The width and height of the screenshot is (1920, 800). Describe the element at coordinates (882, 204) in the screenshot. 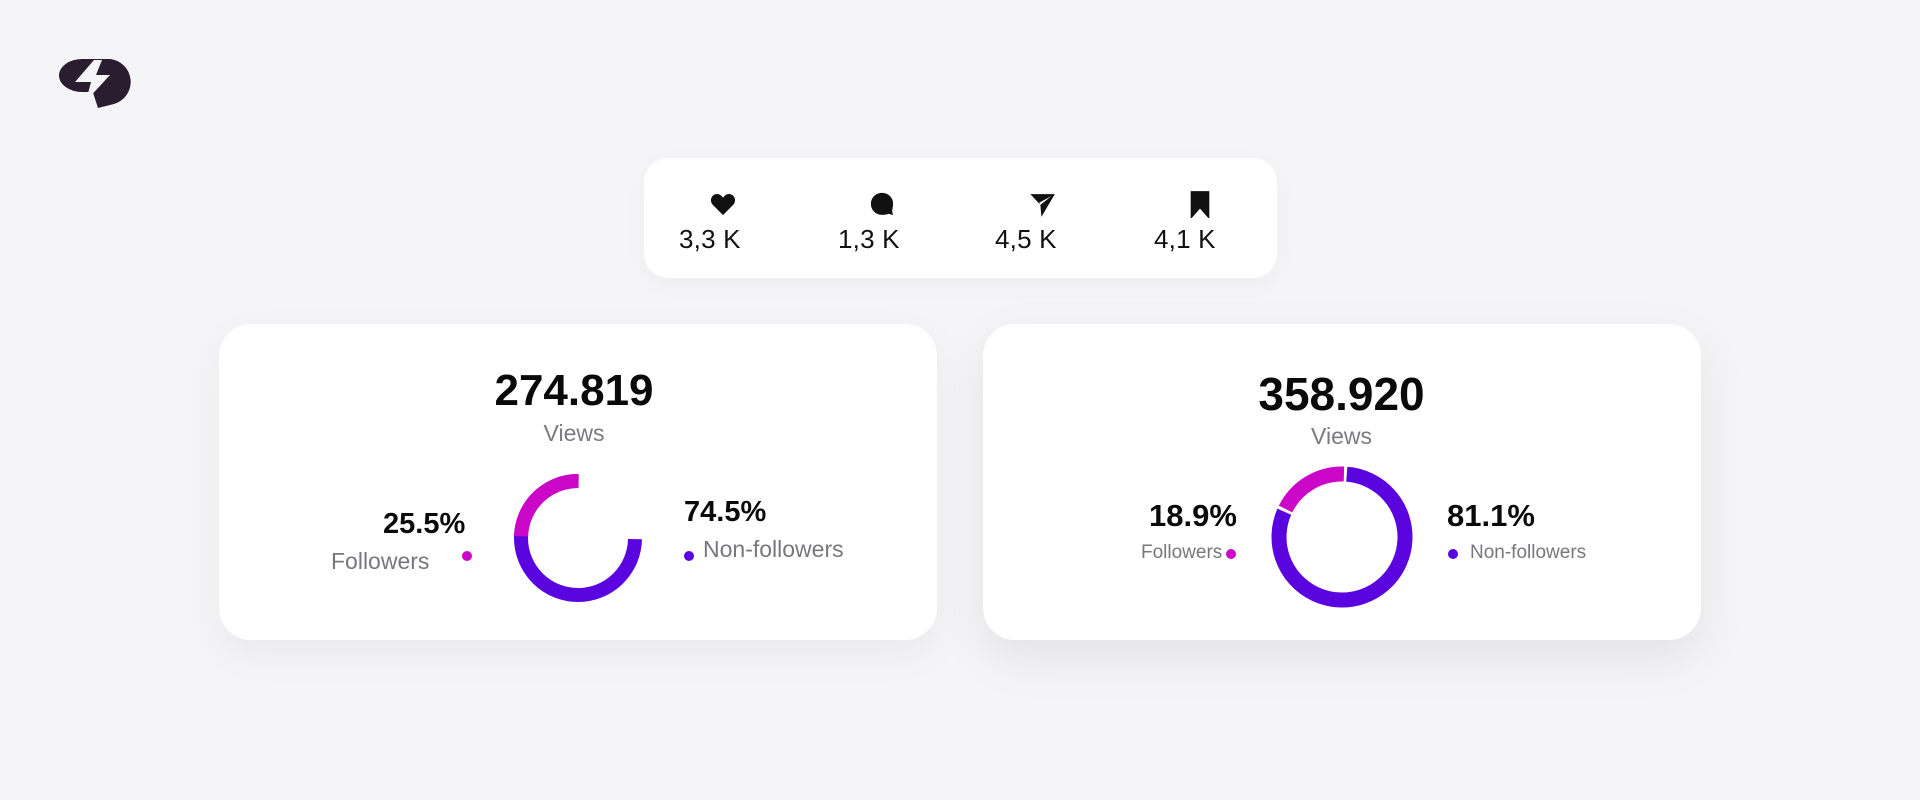

I see `comment-icon` at that location.